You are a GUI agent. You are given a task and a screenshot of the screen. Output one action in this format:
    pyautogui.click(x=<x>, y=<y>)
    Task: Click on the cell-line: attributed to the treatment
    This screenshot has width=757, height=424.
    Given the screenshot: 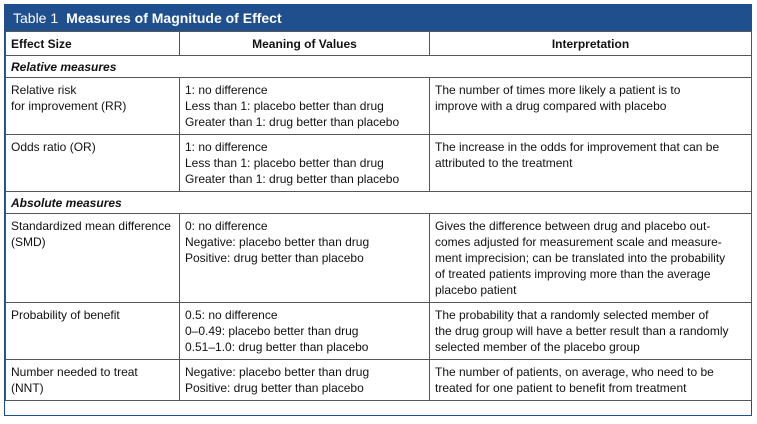 What is the action you would take?
    pyautogui.click(x=504, y=163)
    